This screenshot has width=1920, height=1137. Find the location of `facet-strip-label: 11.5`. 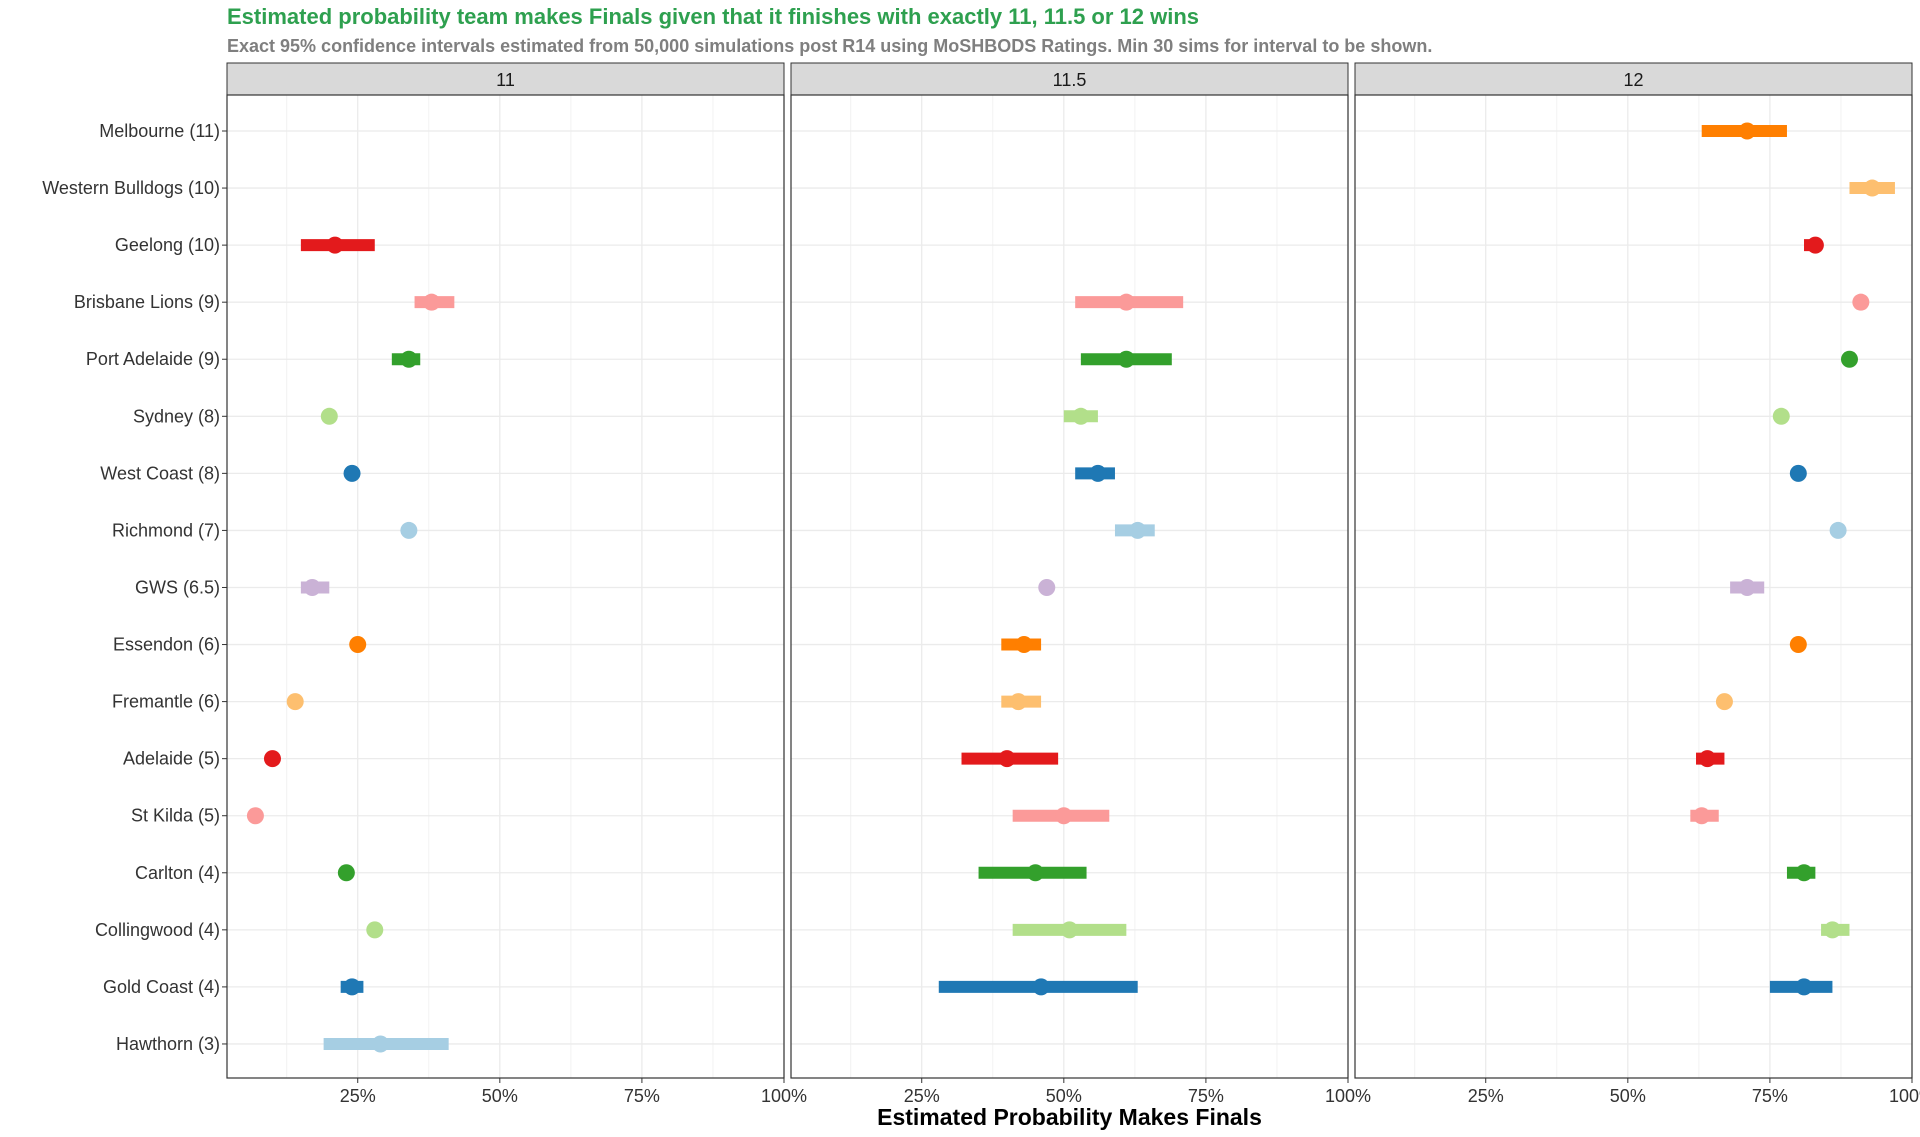

facet-strip-label: 11.5 is located at coordinates (1070, 80).